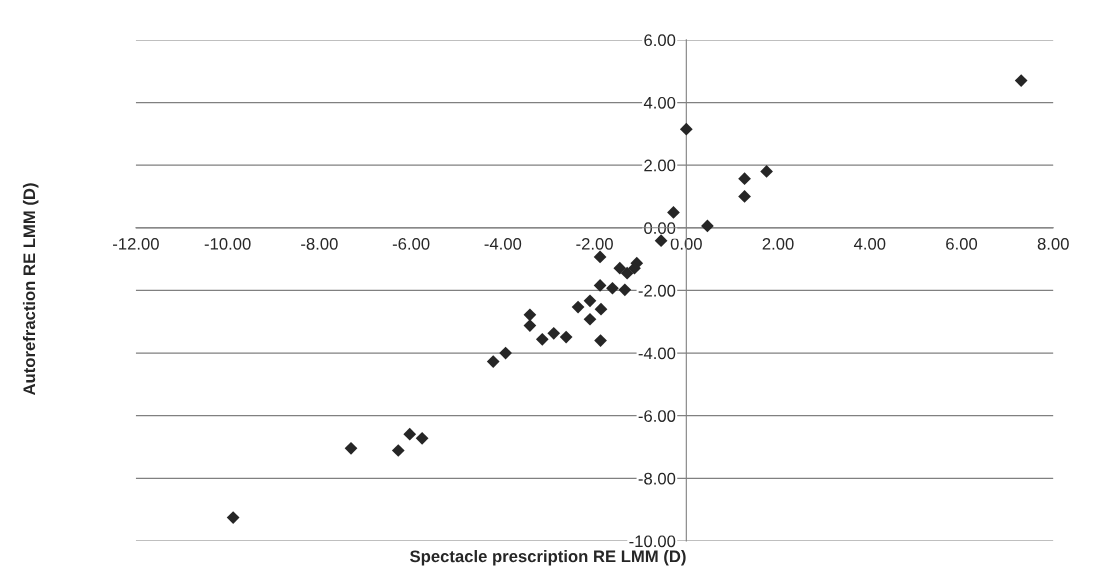 The height and width of the screenshot is (578, 1096). I want to click on x-tick-label: -10.00, so click(227, 243).